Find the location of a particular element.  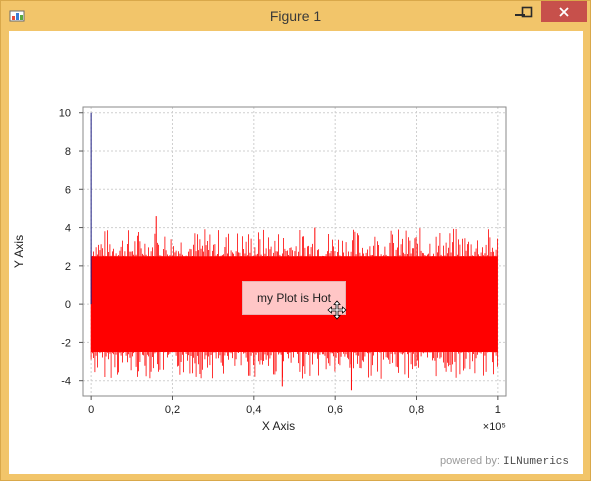

minimize-icon is located at coordinates (520, 15).